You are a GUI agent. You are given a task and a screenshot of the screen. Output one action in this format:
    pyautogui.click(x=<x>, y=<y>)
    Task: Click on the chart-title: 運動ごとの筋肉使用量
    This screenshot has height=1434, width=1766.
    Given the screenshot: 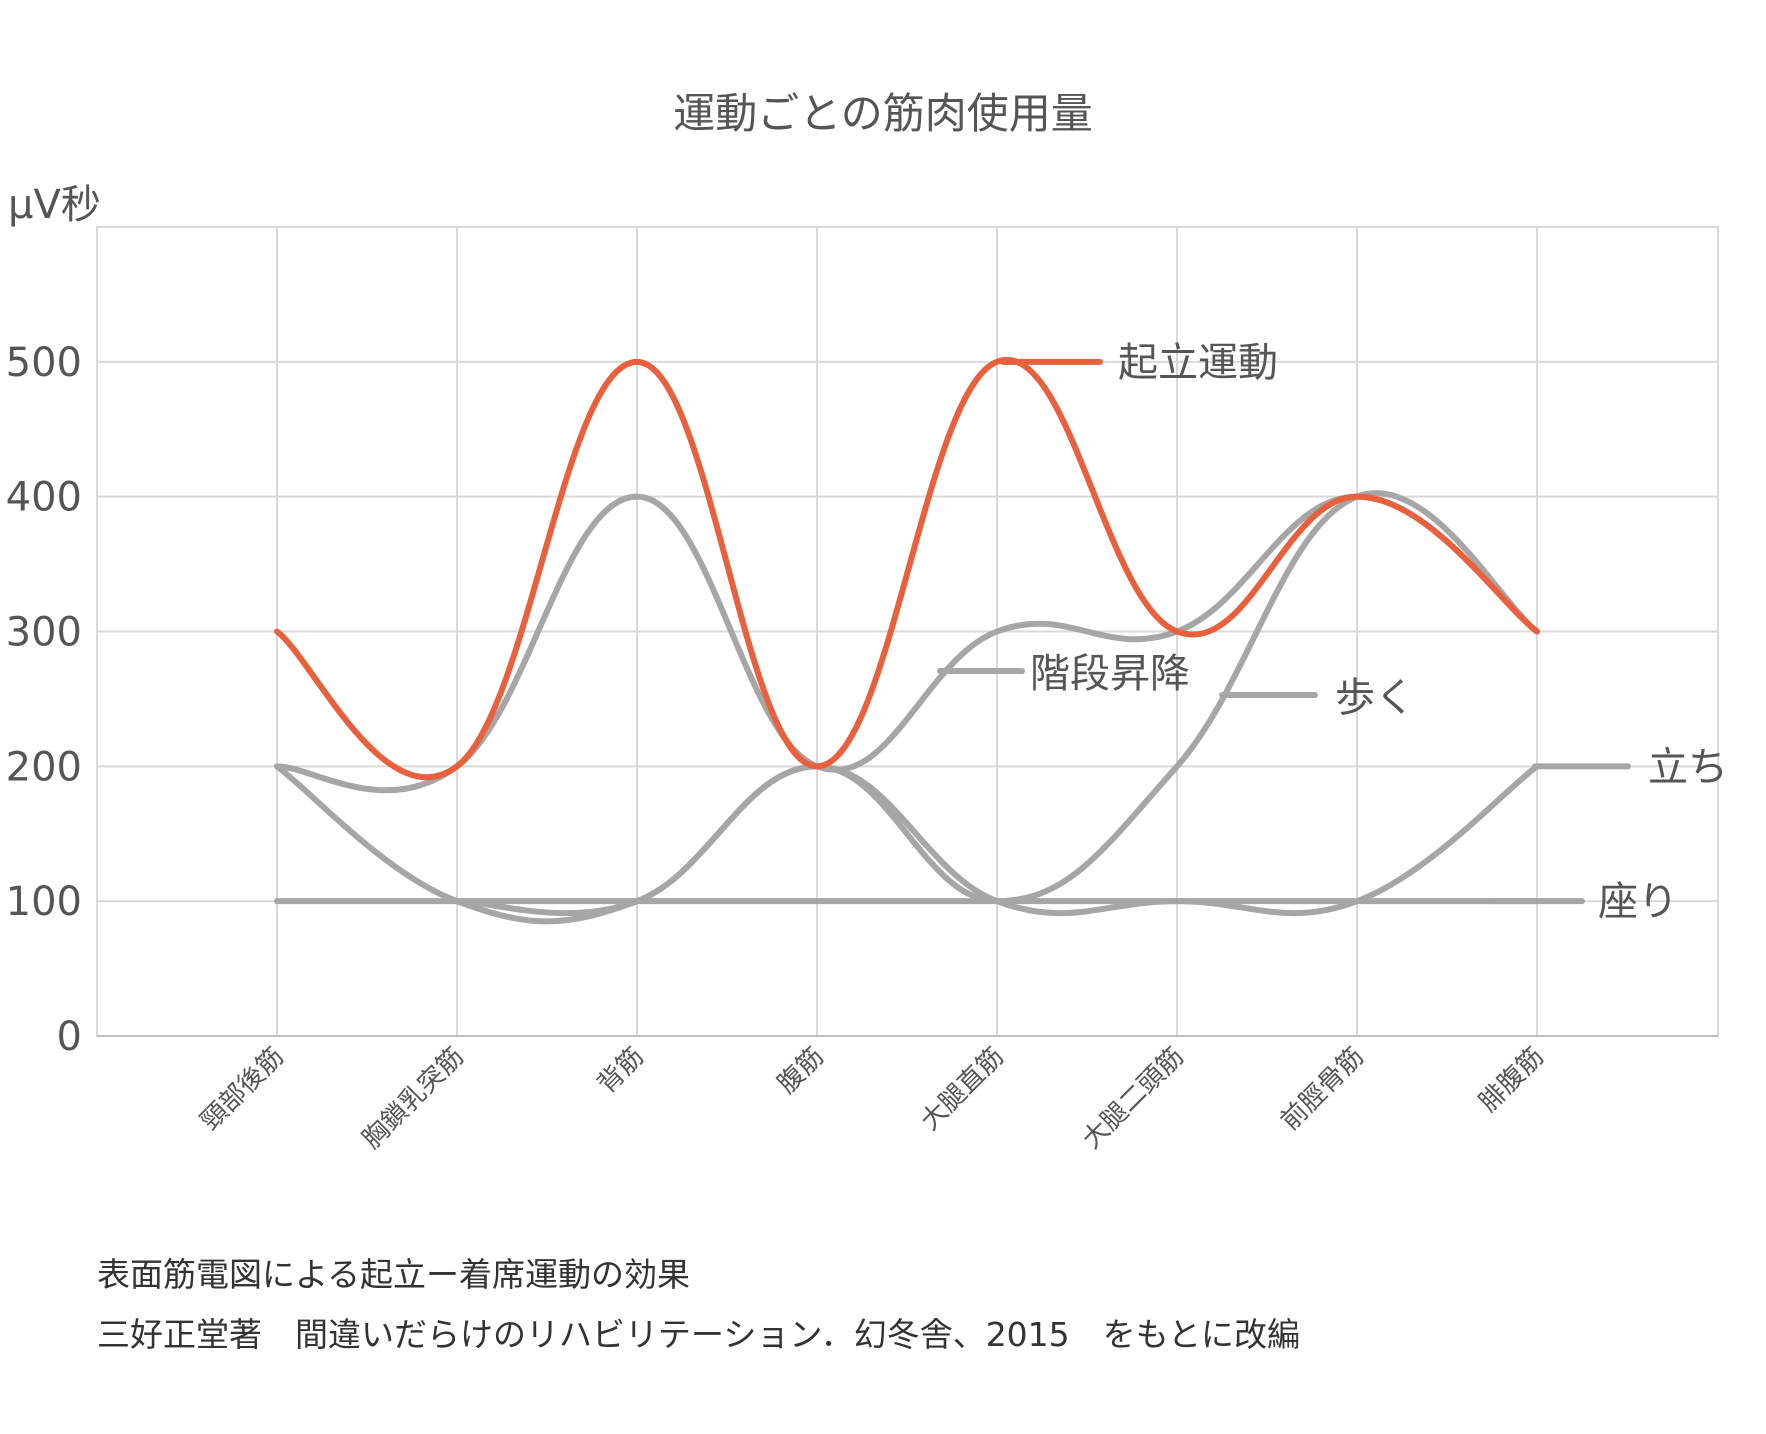 What is the action you would take?
    pyautogui.click(x=883, y=113)
    